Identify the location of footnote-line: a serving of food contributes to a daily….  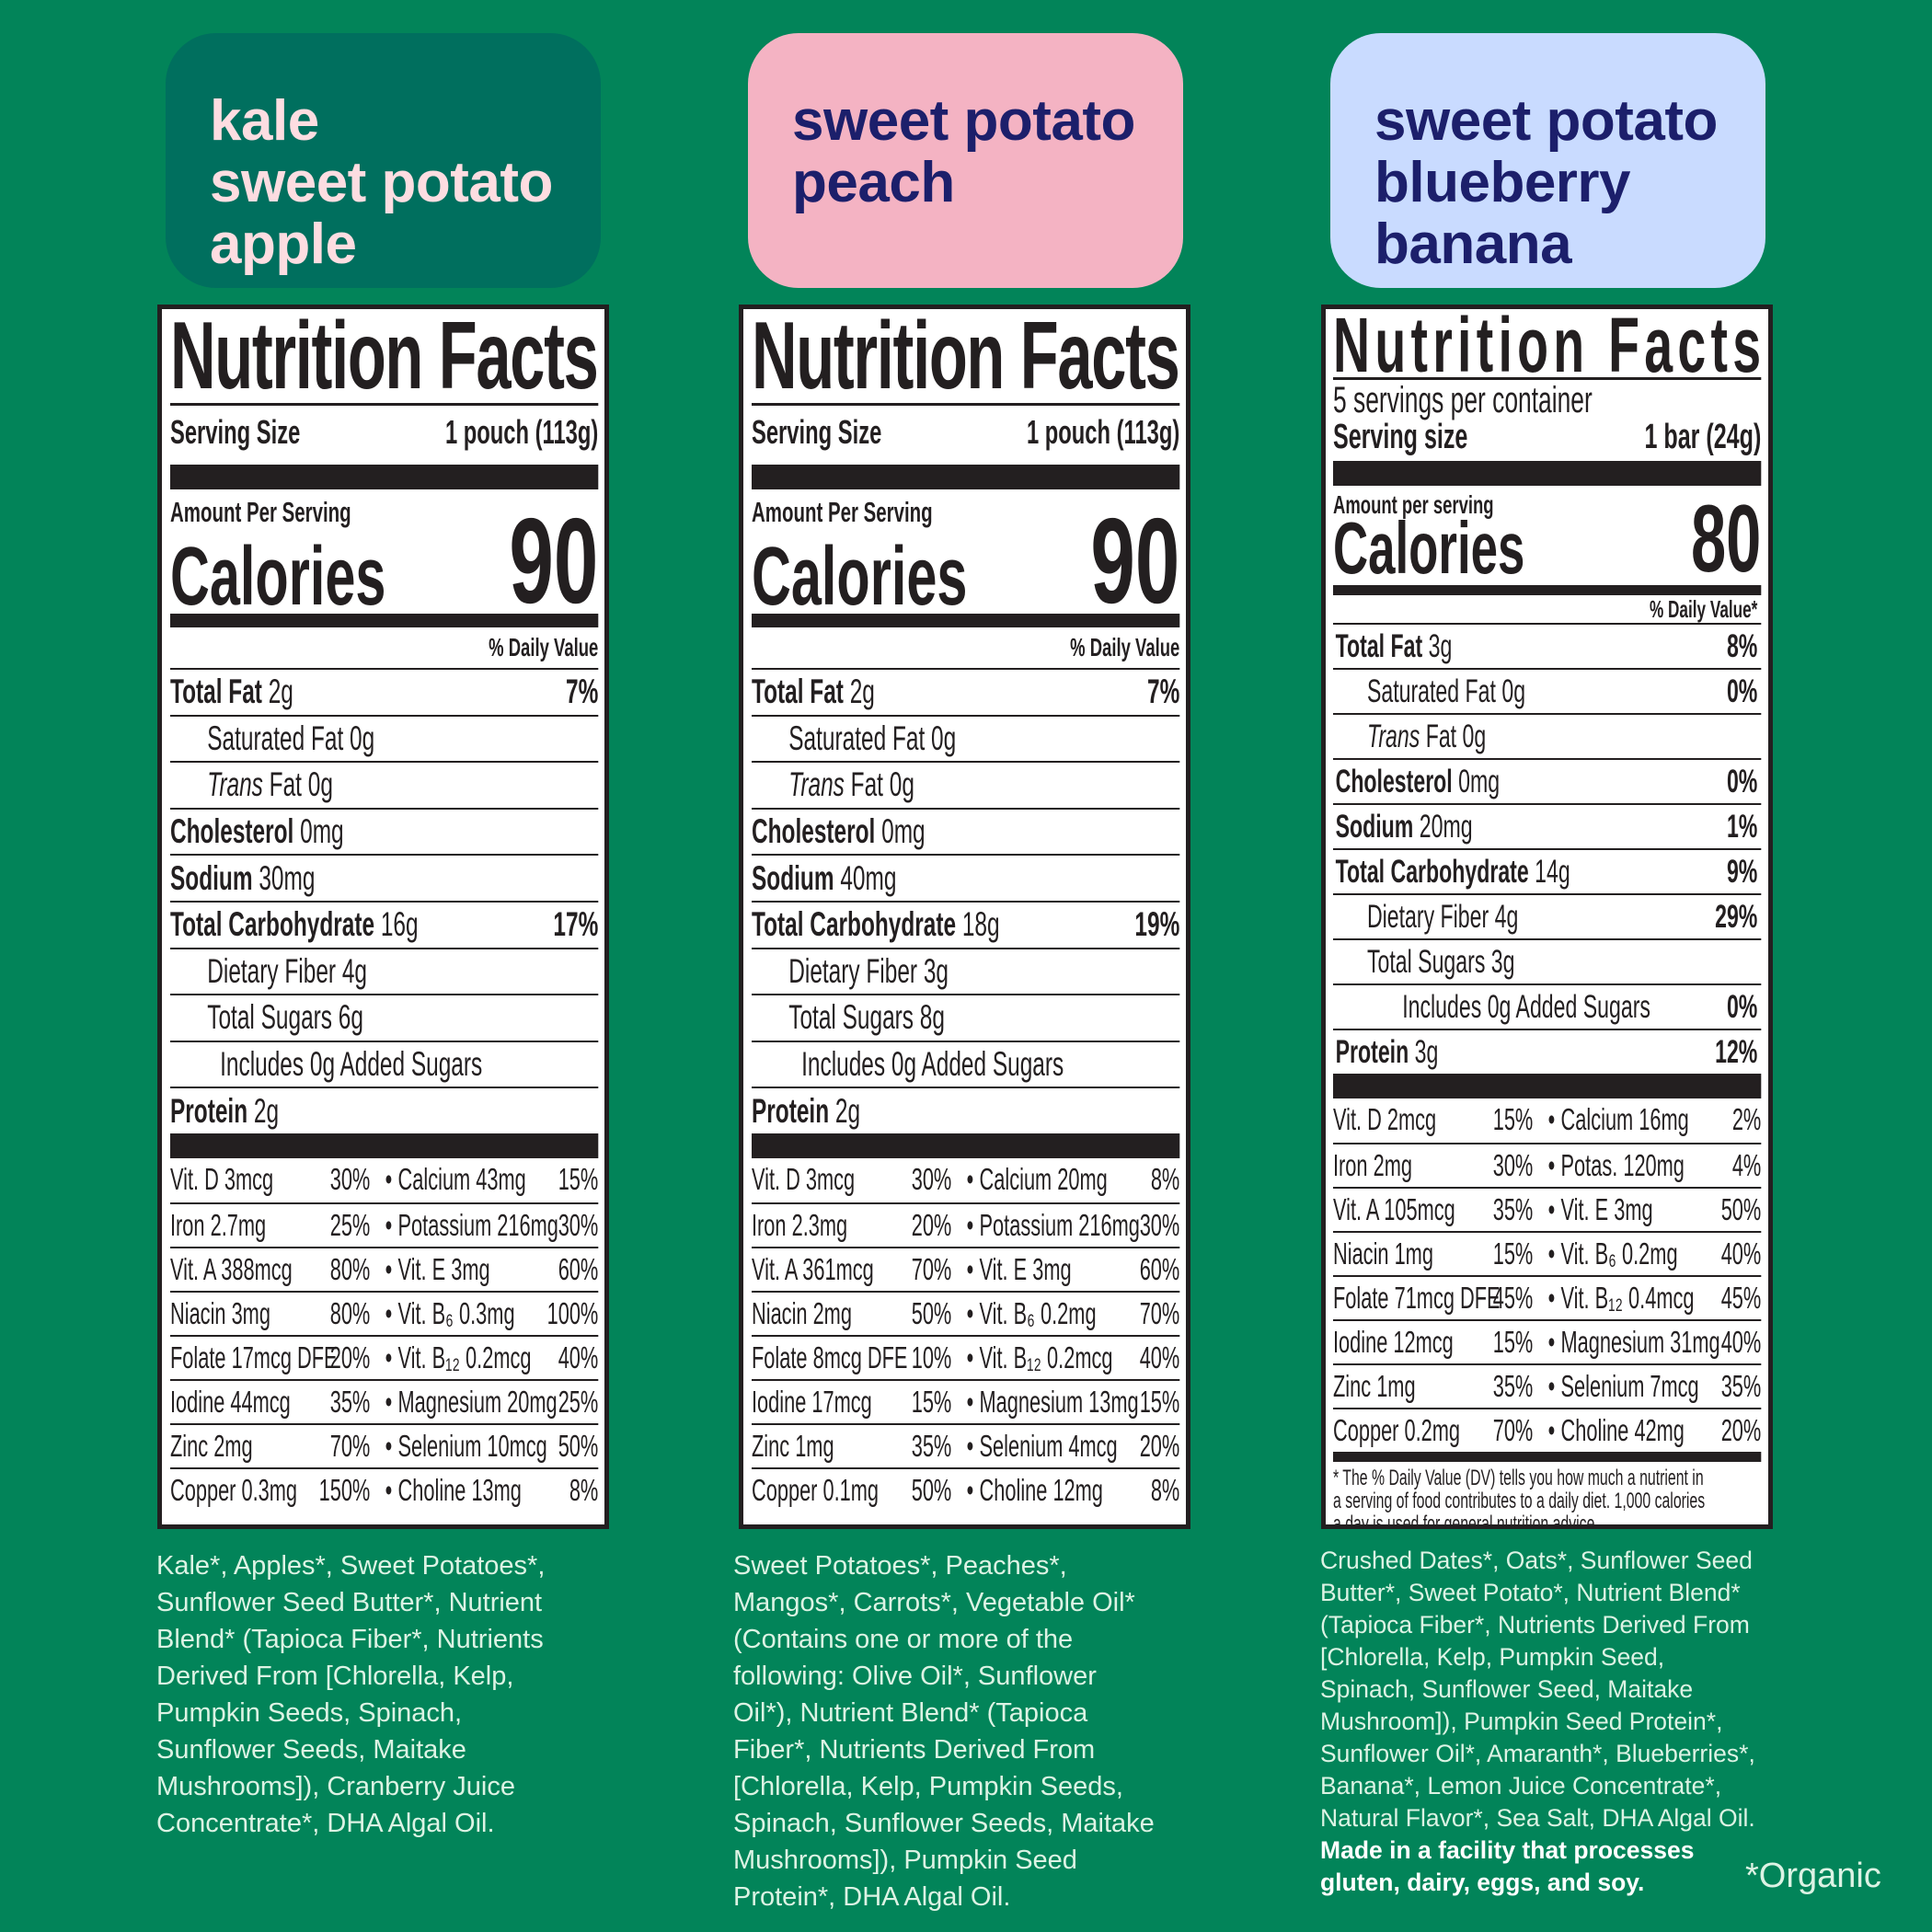
(1519, 1501).